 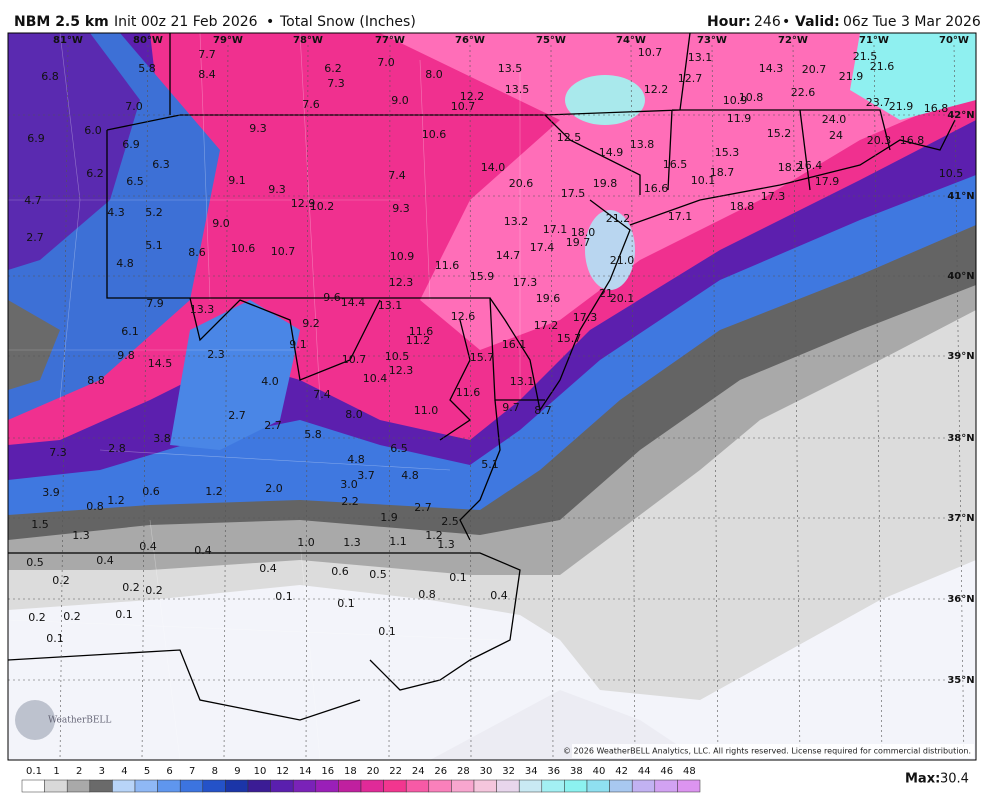 I want to click on snow-amount: 9.3, so click(x=258, y=128).